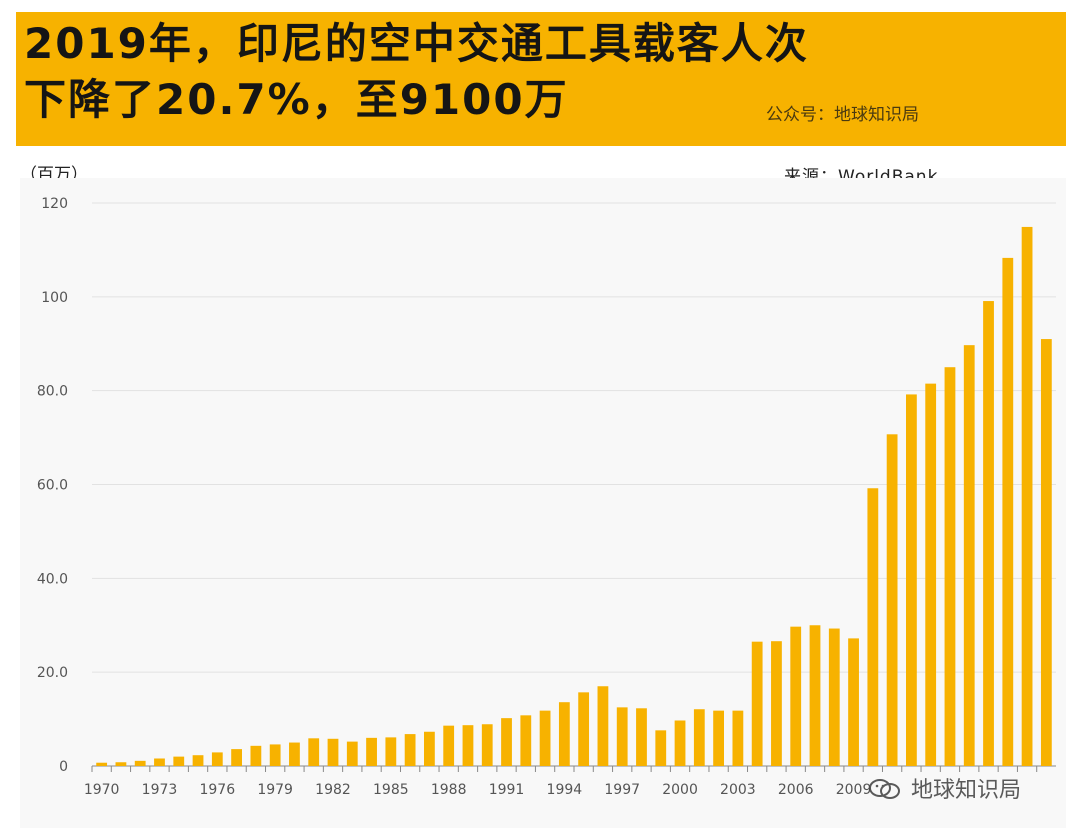 The height and width of the screenshot is (840, 1080). What do you see at coordinates (54, 298) in the screenshot?
I see `y-tick-label: 100` at bounding box center [54, 298].